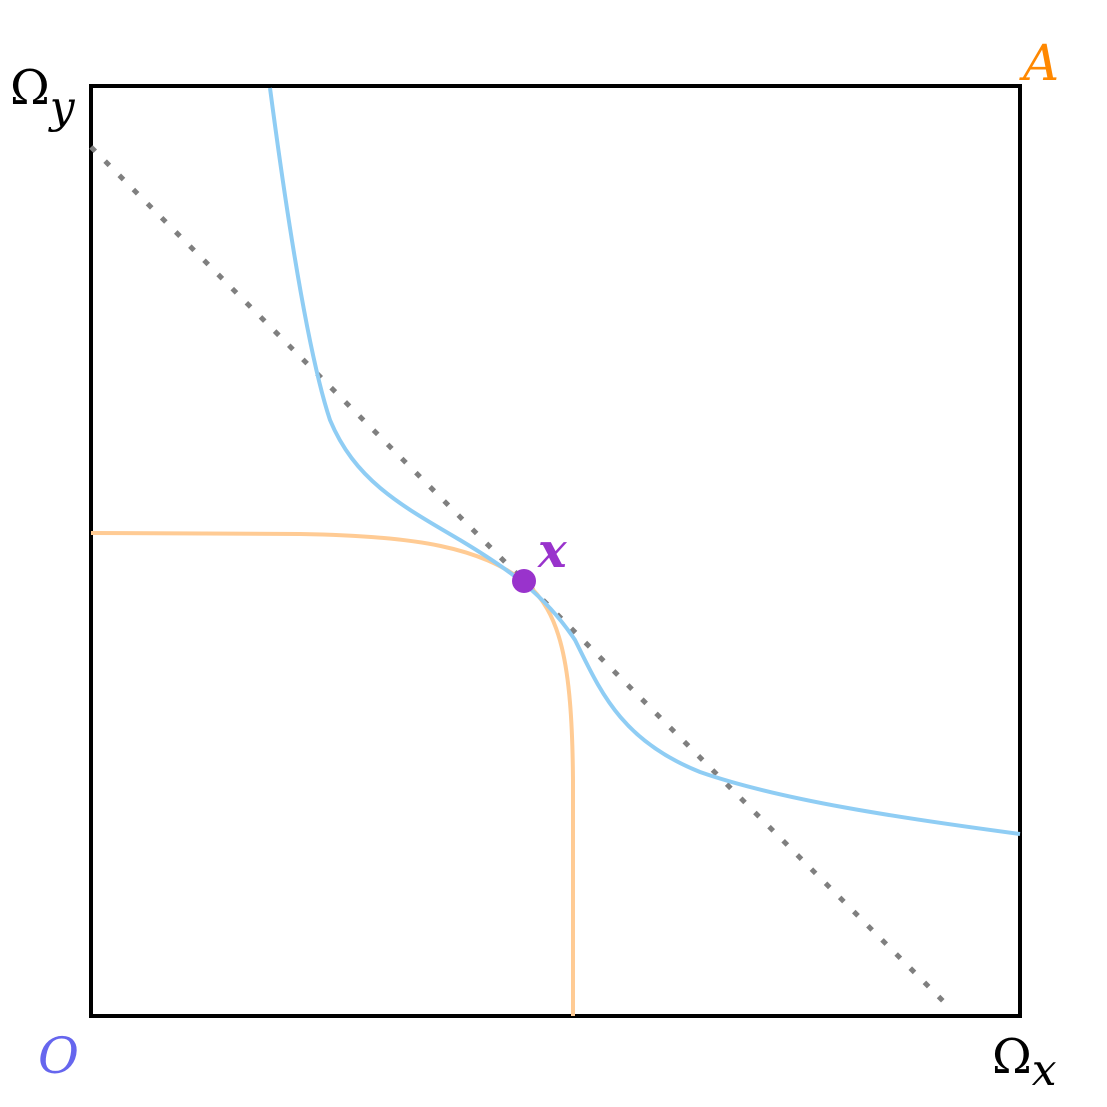  What do you see at coordinates (1012, 1057) in the screenshot?
I see `omega-x-symbol: Ω` at bounding box center [1012, 1057].